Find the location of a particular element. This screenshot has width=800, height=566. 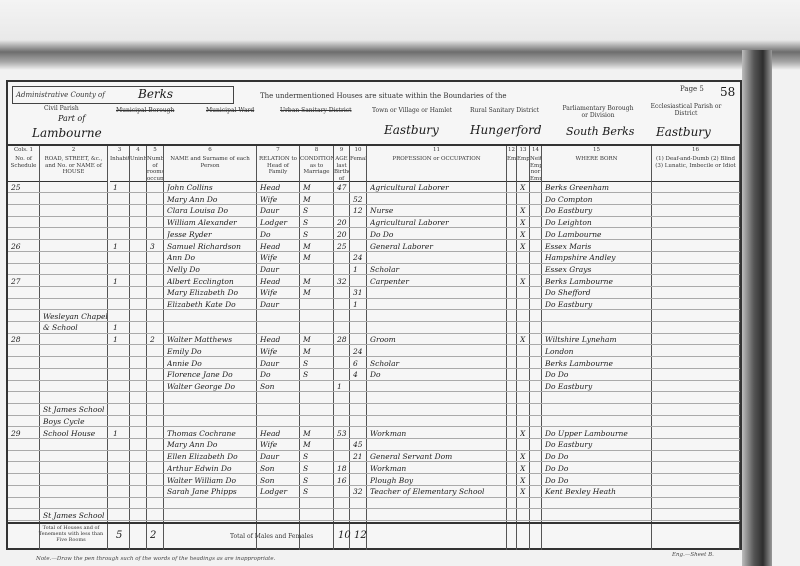

column-header: 11 PROFESSION or OCCUPATION is located at coordinates (437, 164).